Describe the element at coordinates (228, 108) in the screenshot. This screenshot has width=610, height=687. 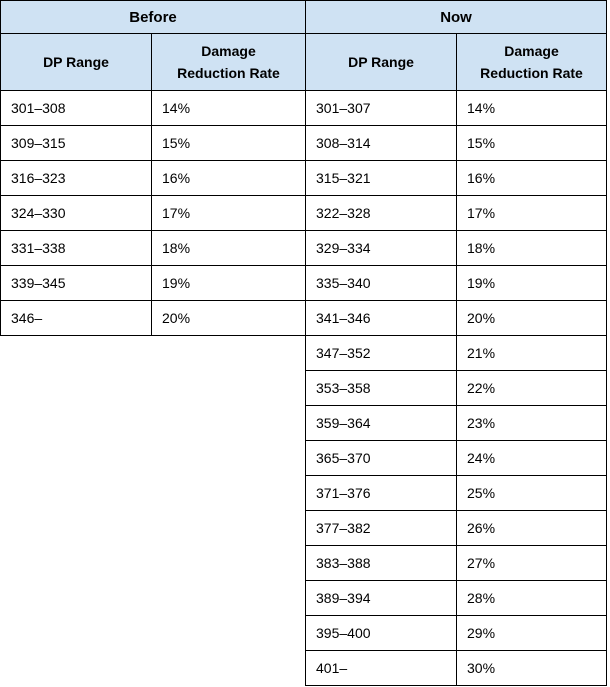
I see `before-rate-cell: 14%` at that location.